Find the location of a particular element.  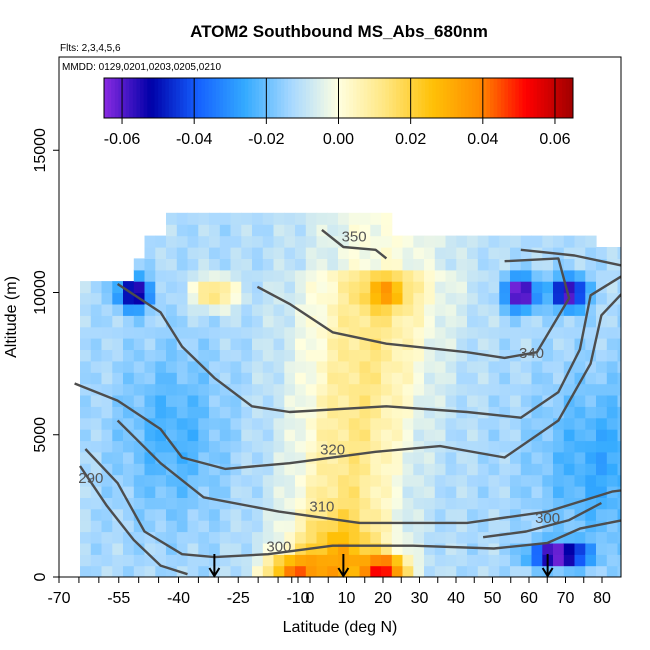

y-tick-label: 0 is located at coordinates (40, 576).